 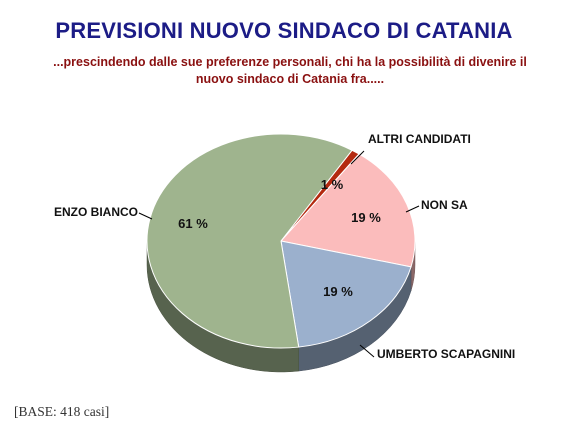 I want to click on category-label-umberto-scapagnini: UMBERTO SCAPAGNINI, so click(x=446, y=354).